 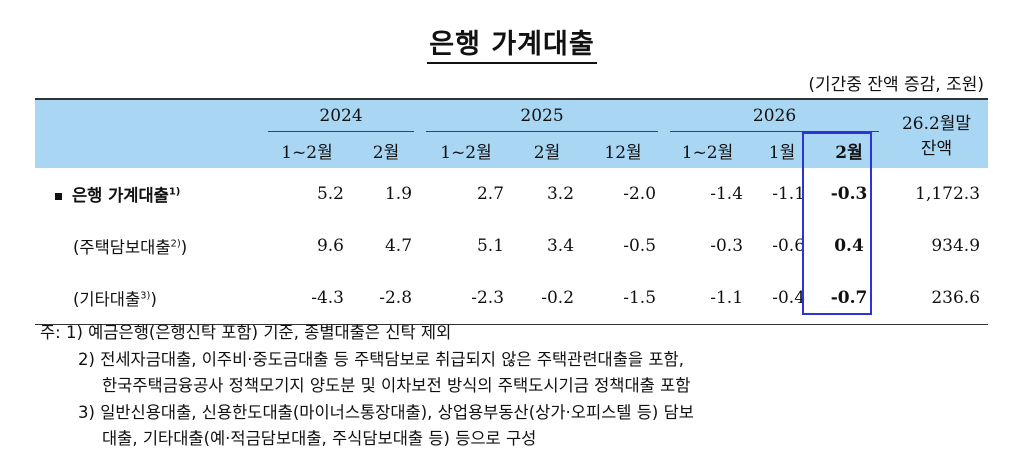 I want to click on table-cell: -2.0, so click(x=640, y=194).